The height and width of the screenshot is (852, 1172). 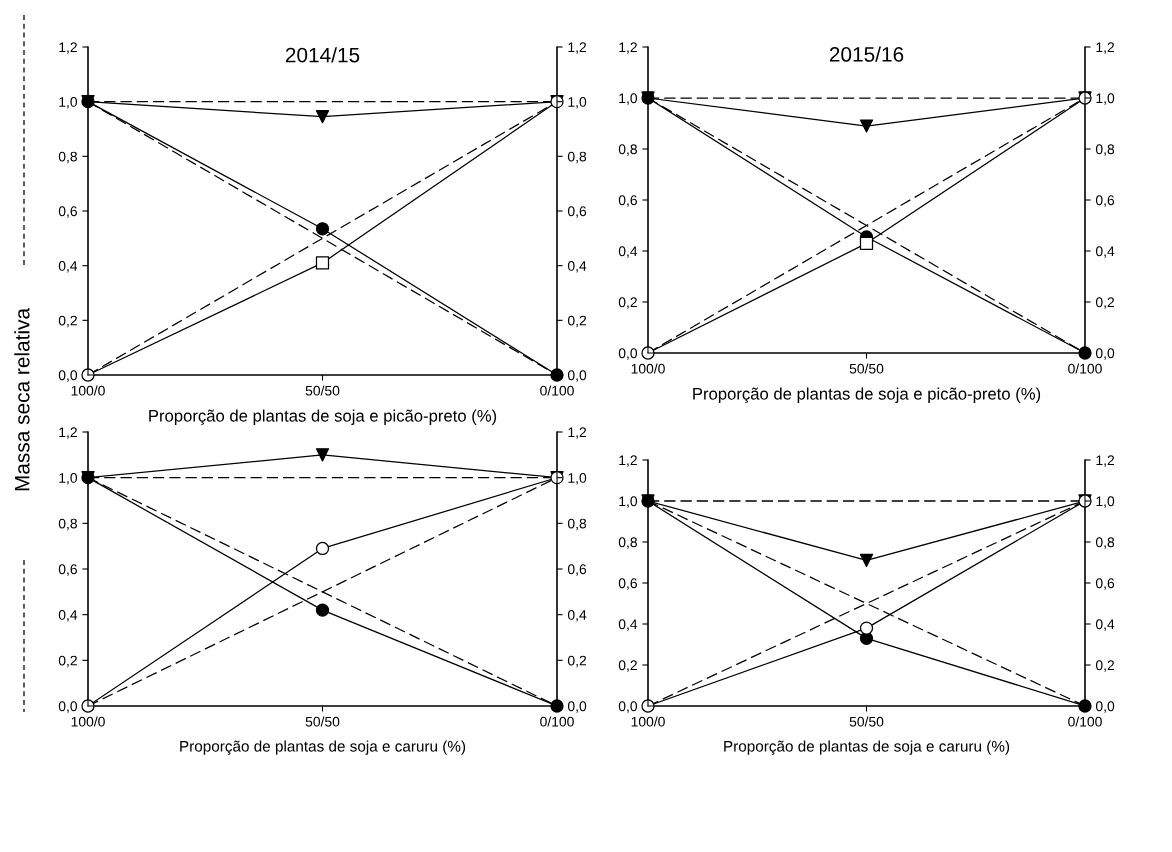 What do you see at coordinates (322, 55) in the screenshot?
I see `chart-title: 2014/15` at bounding box center [322, 55].